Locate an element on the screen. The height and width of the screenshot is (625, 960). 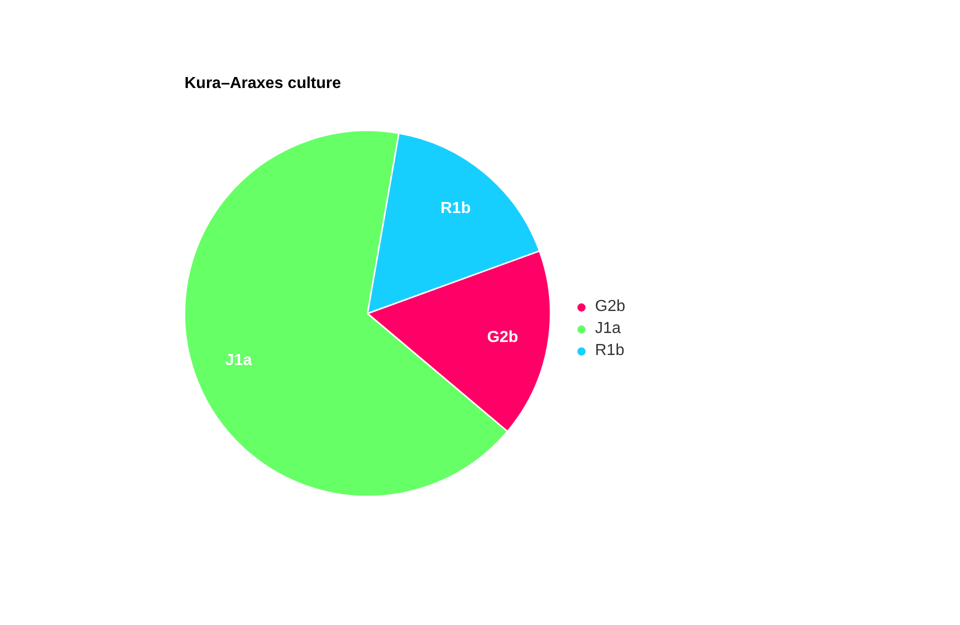
slice-label: J1a is located at coordinates (238, 360).